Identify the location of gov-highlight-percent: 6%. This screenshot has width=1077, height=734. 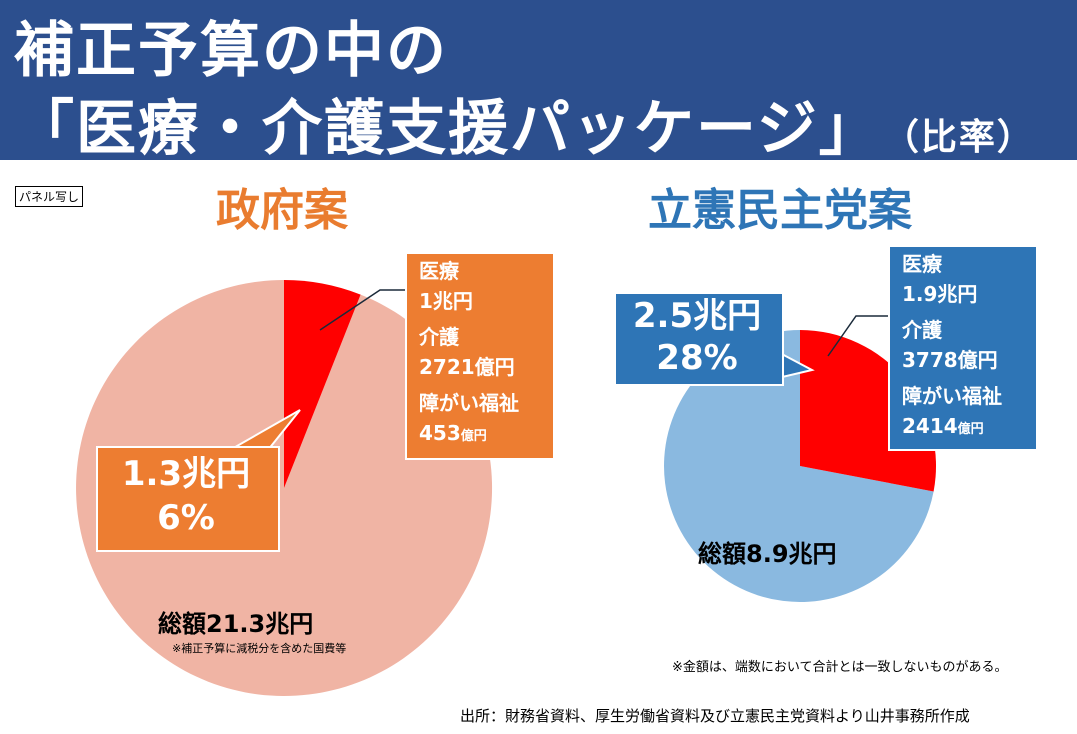
(186, 518).